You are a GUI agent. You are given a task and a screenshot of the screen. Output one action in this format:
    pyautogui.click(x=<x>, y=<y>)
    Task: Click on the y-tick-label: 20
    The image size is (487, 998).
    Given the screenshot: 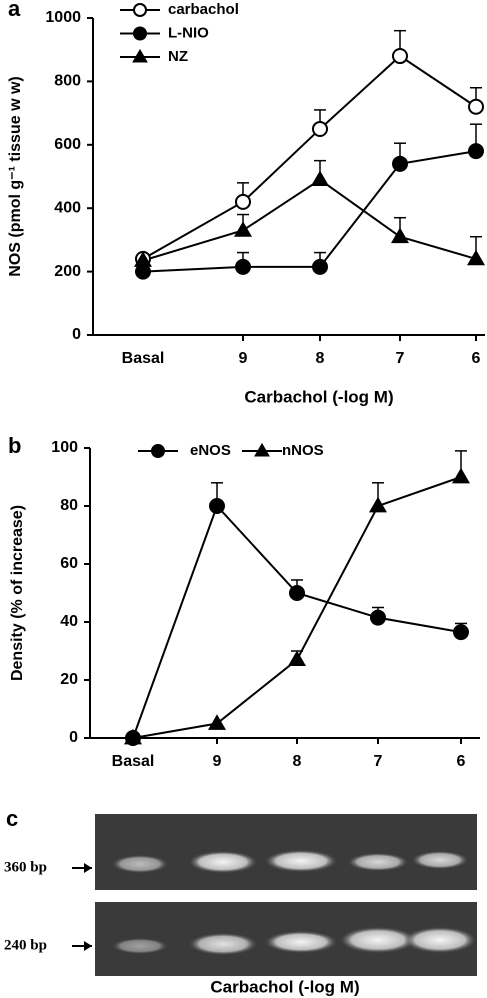 What is the action you would take?
    pyautogui.click(x=69, y=679)
    